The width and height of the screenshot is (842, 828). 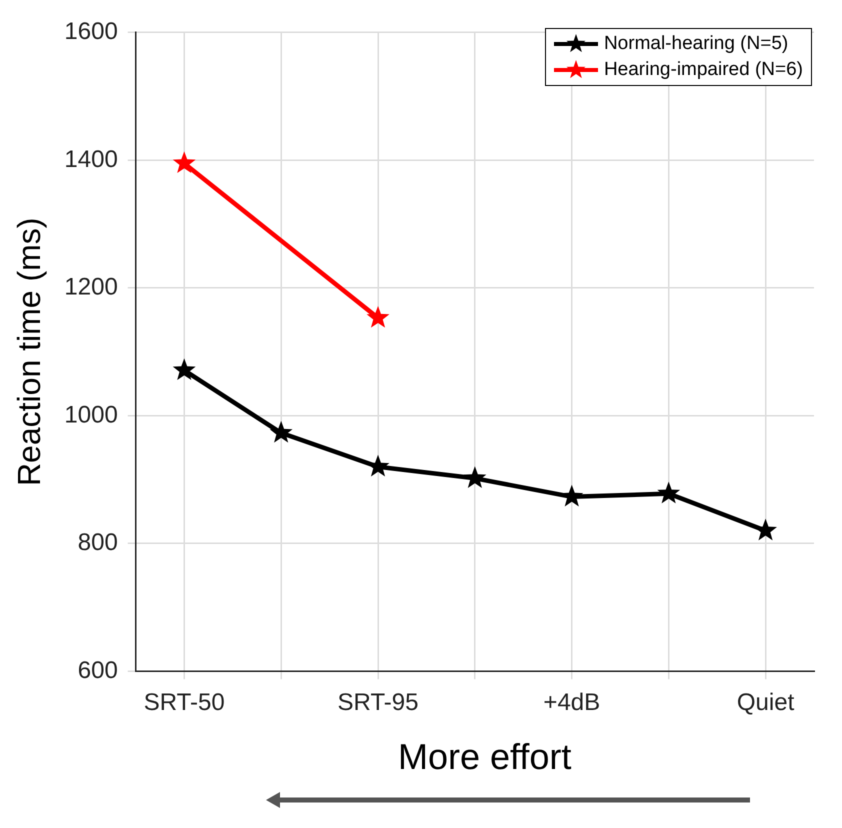 I want to click on text: More effort, so click(x=485, y=757).